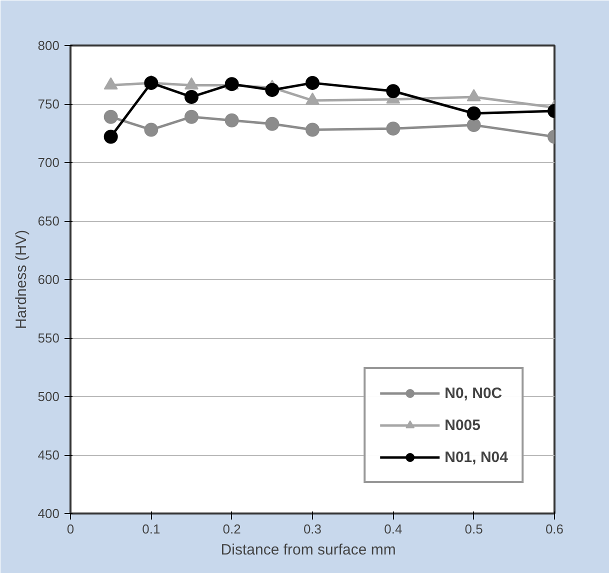  What do you see at coordinates (308, 550) in the screenshot?
I see `x-axis-title: Distance from surface mm` at bounding box center [308, 550].